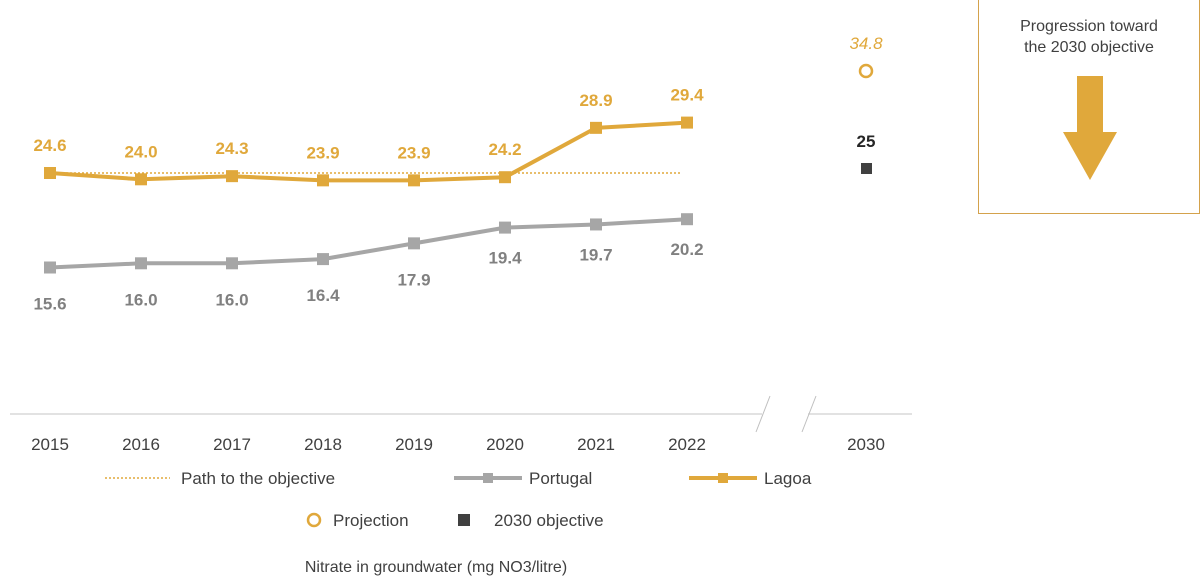 The width and height of the screenshot is (1200, 585). What do you see at coordinates (231, 299) in the screenshot?
I see `portugal-value-label-2017: 16.0` at bounding box center [231, 299].